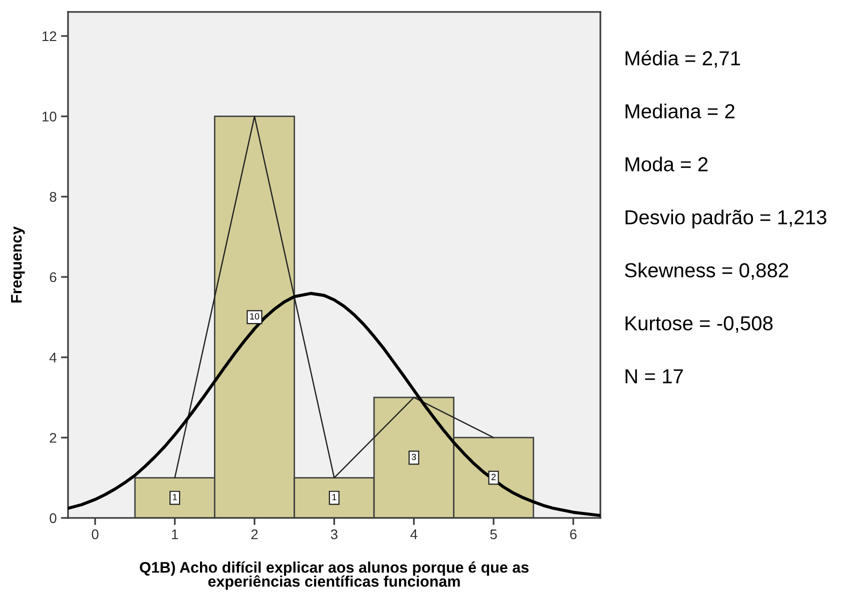  What do you see at coordinates (254, 534) in the screenshot?
I see `x-tick-label: 2` at bounding box center [254, 534].